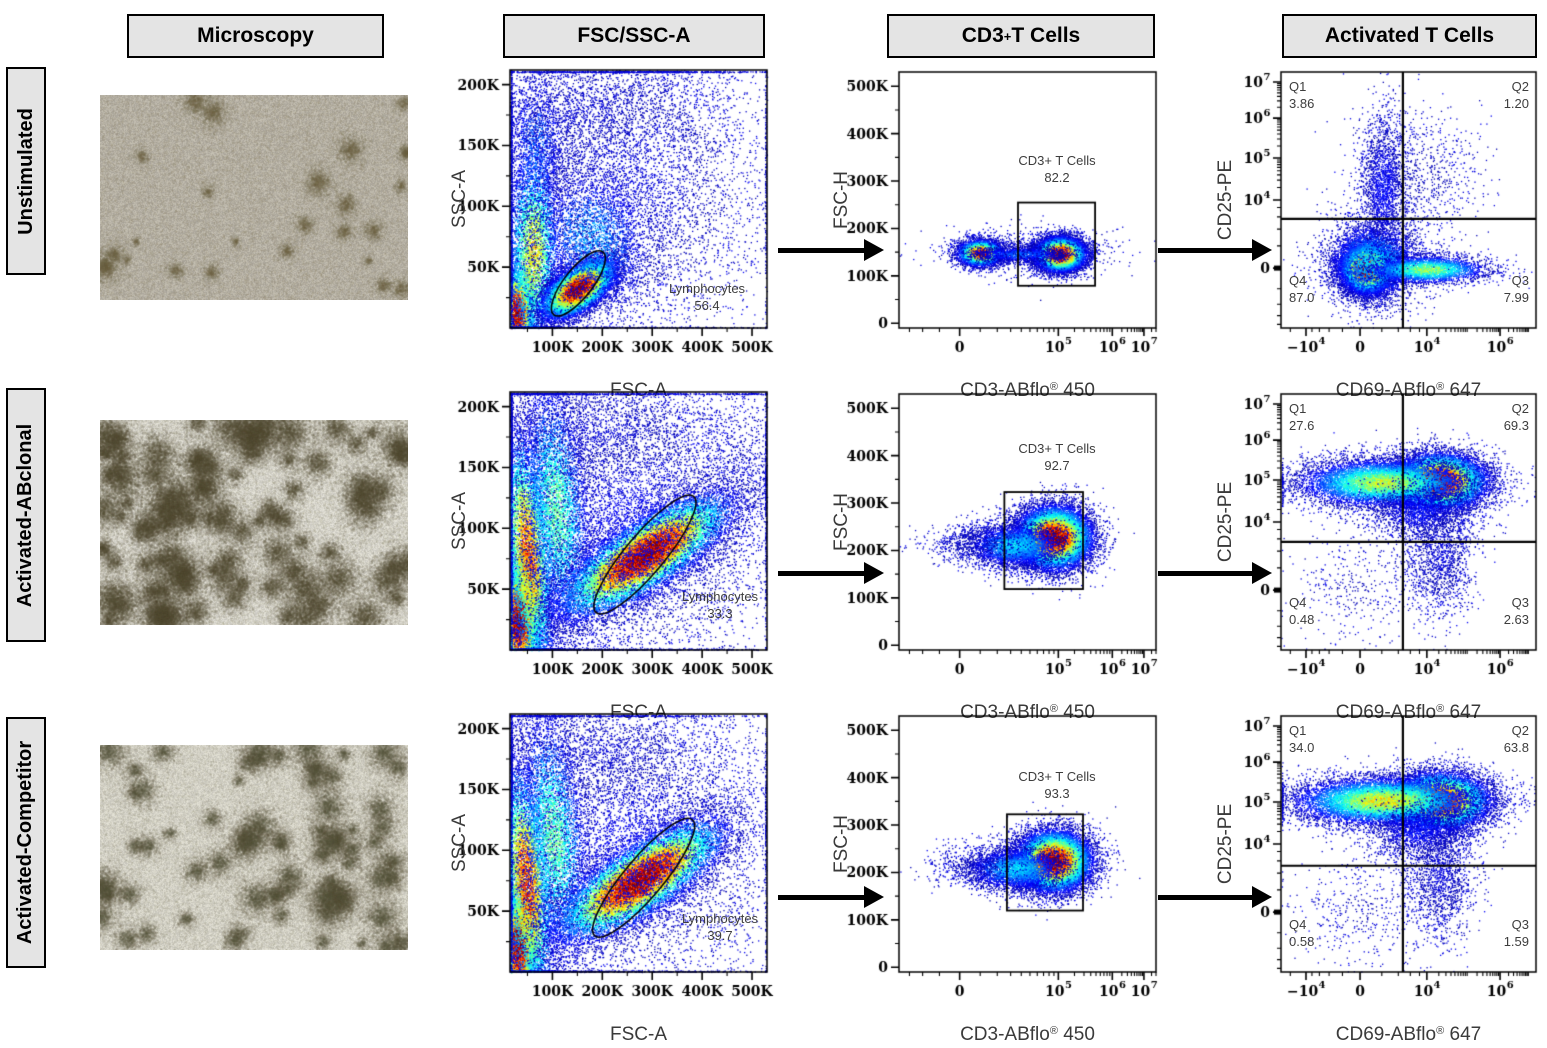 This screenshot has width=1547, height=1048. I want to click on gate-label: CD3+ T Cells 82.2, so click(1057, 169).